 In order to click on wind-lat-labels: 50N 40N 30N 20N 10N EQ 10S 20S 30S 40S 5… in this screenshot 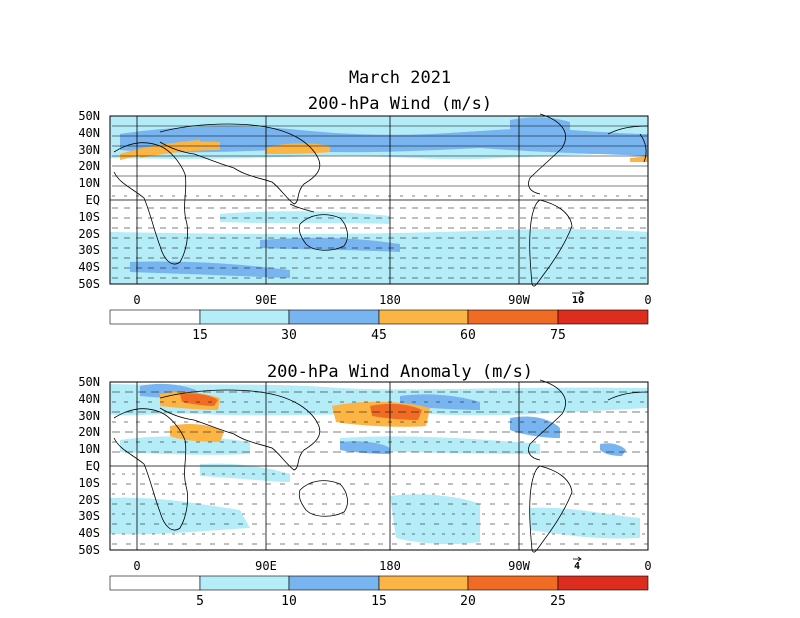, I will do `click(89, 200)`.